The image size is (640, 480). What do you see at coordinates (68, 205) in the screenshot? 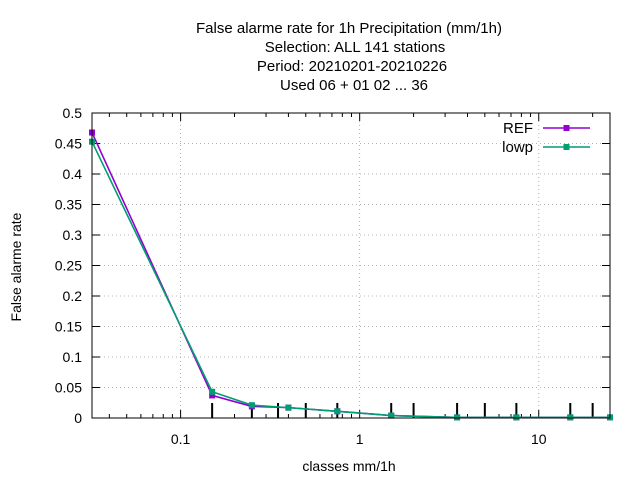
I see `y-tick-label: 0.35` at bounding box center [68, 205].